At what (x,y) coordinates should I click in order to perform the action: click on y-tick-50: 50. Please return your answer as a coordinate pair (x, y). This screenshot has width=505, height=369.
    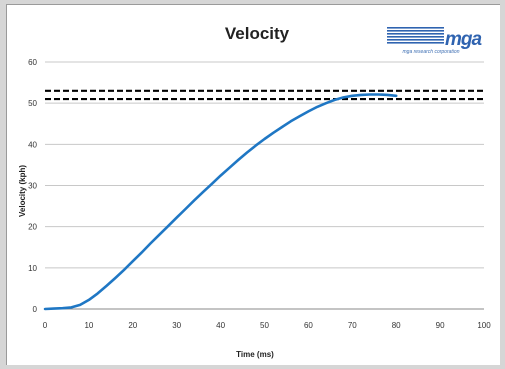
    Looking at the image, I should click on (32, 103).